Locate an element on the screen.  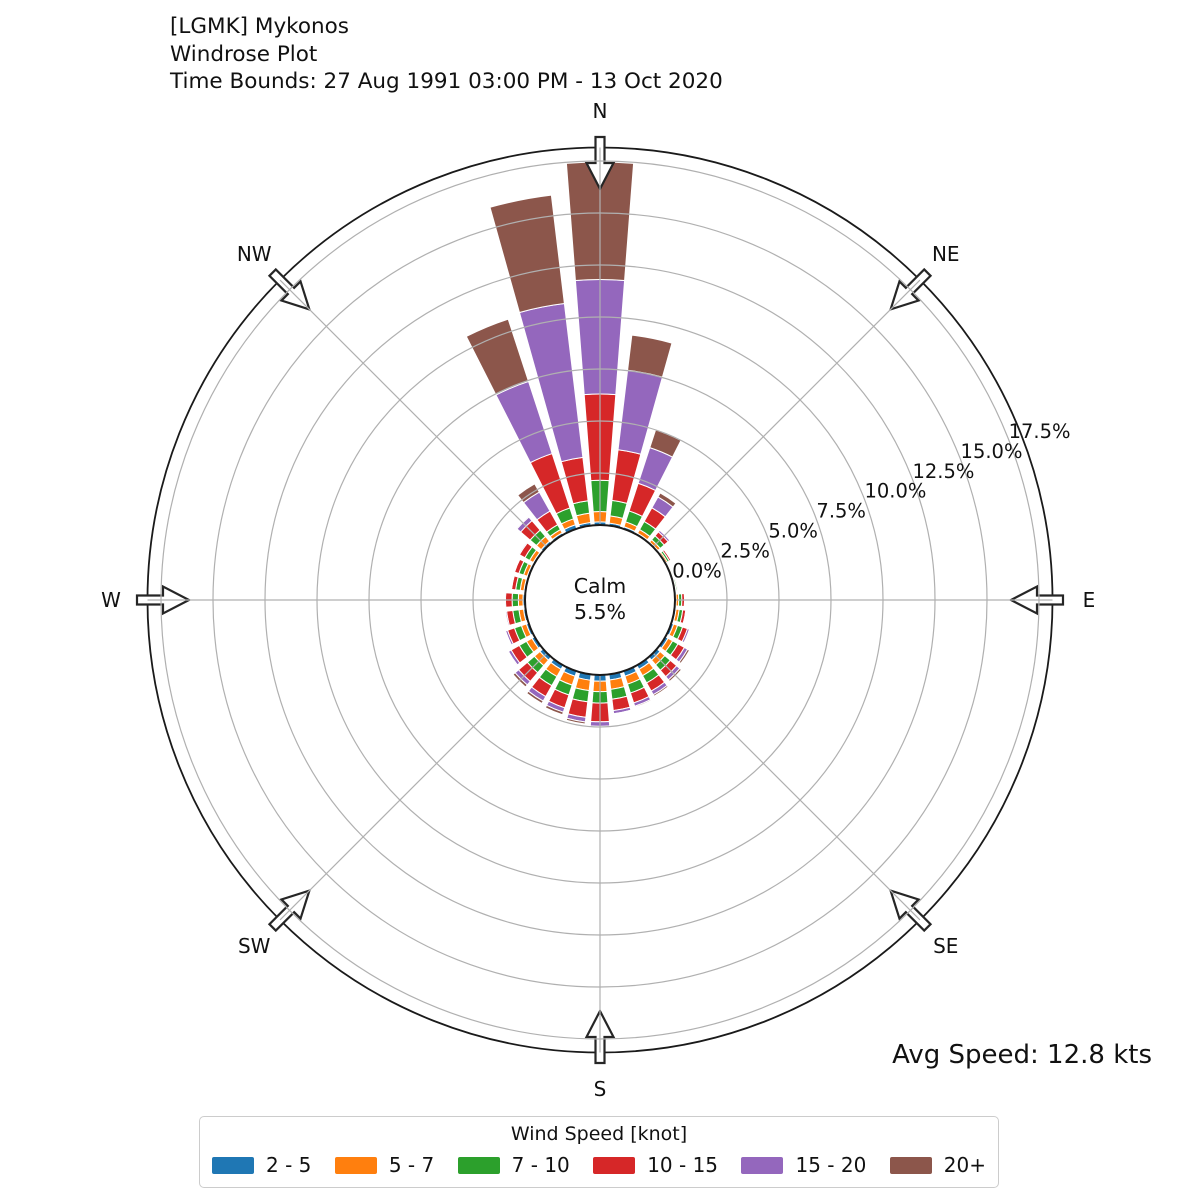
legend-entry-2-5: 2 - 5 is located at coordinates (261, 1165).